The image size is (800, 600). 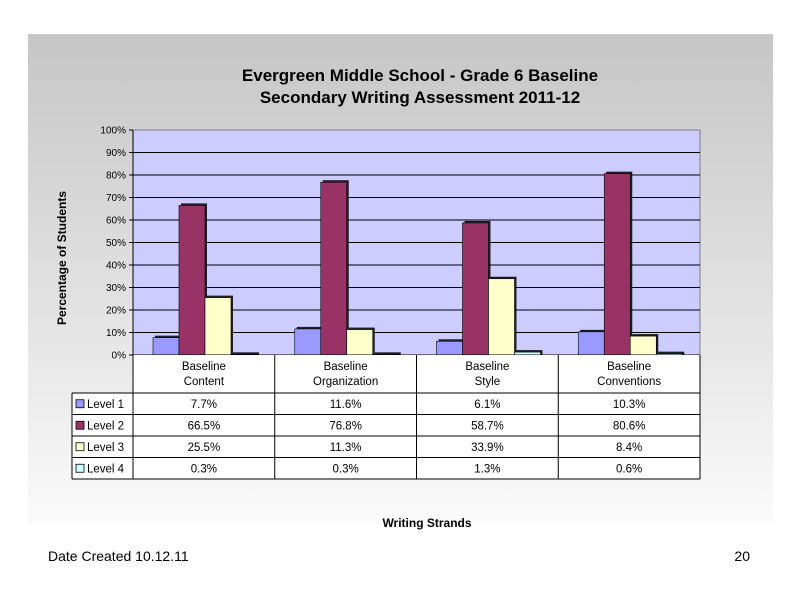 I want to click on data-label: 8.4%, so click(x=629, y=448).